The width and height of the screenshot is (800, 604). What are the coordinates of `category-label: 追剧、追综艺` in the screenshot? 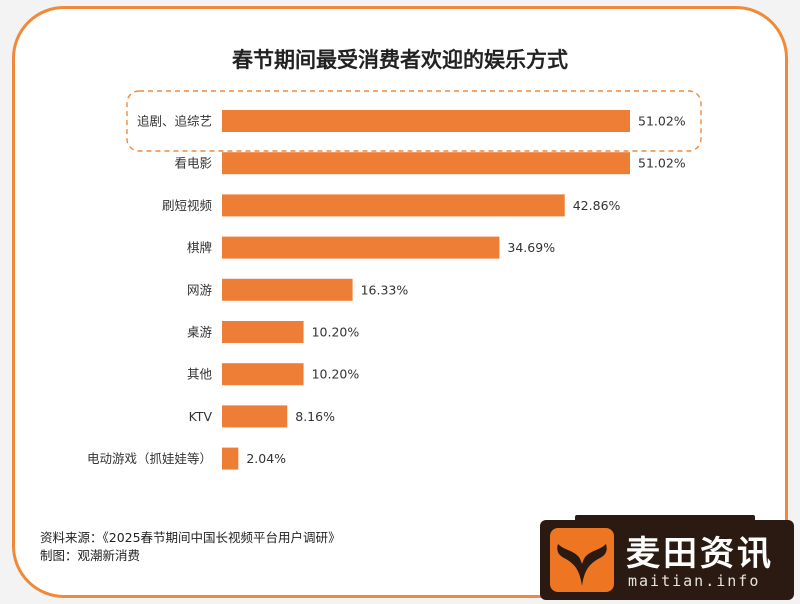 It's located at (174, 121).